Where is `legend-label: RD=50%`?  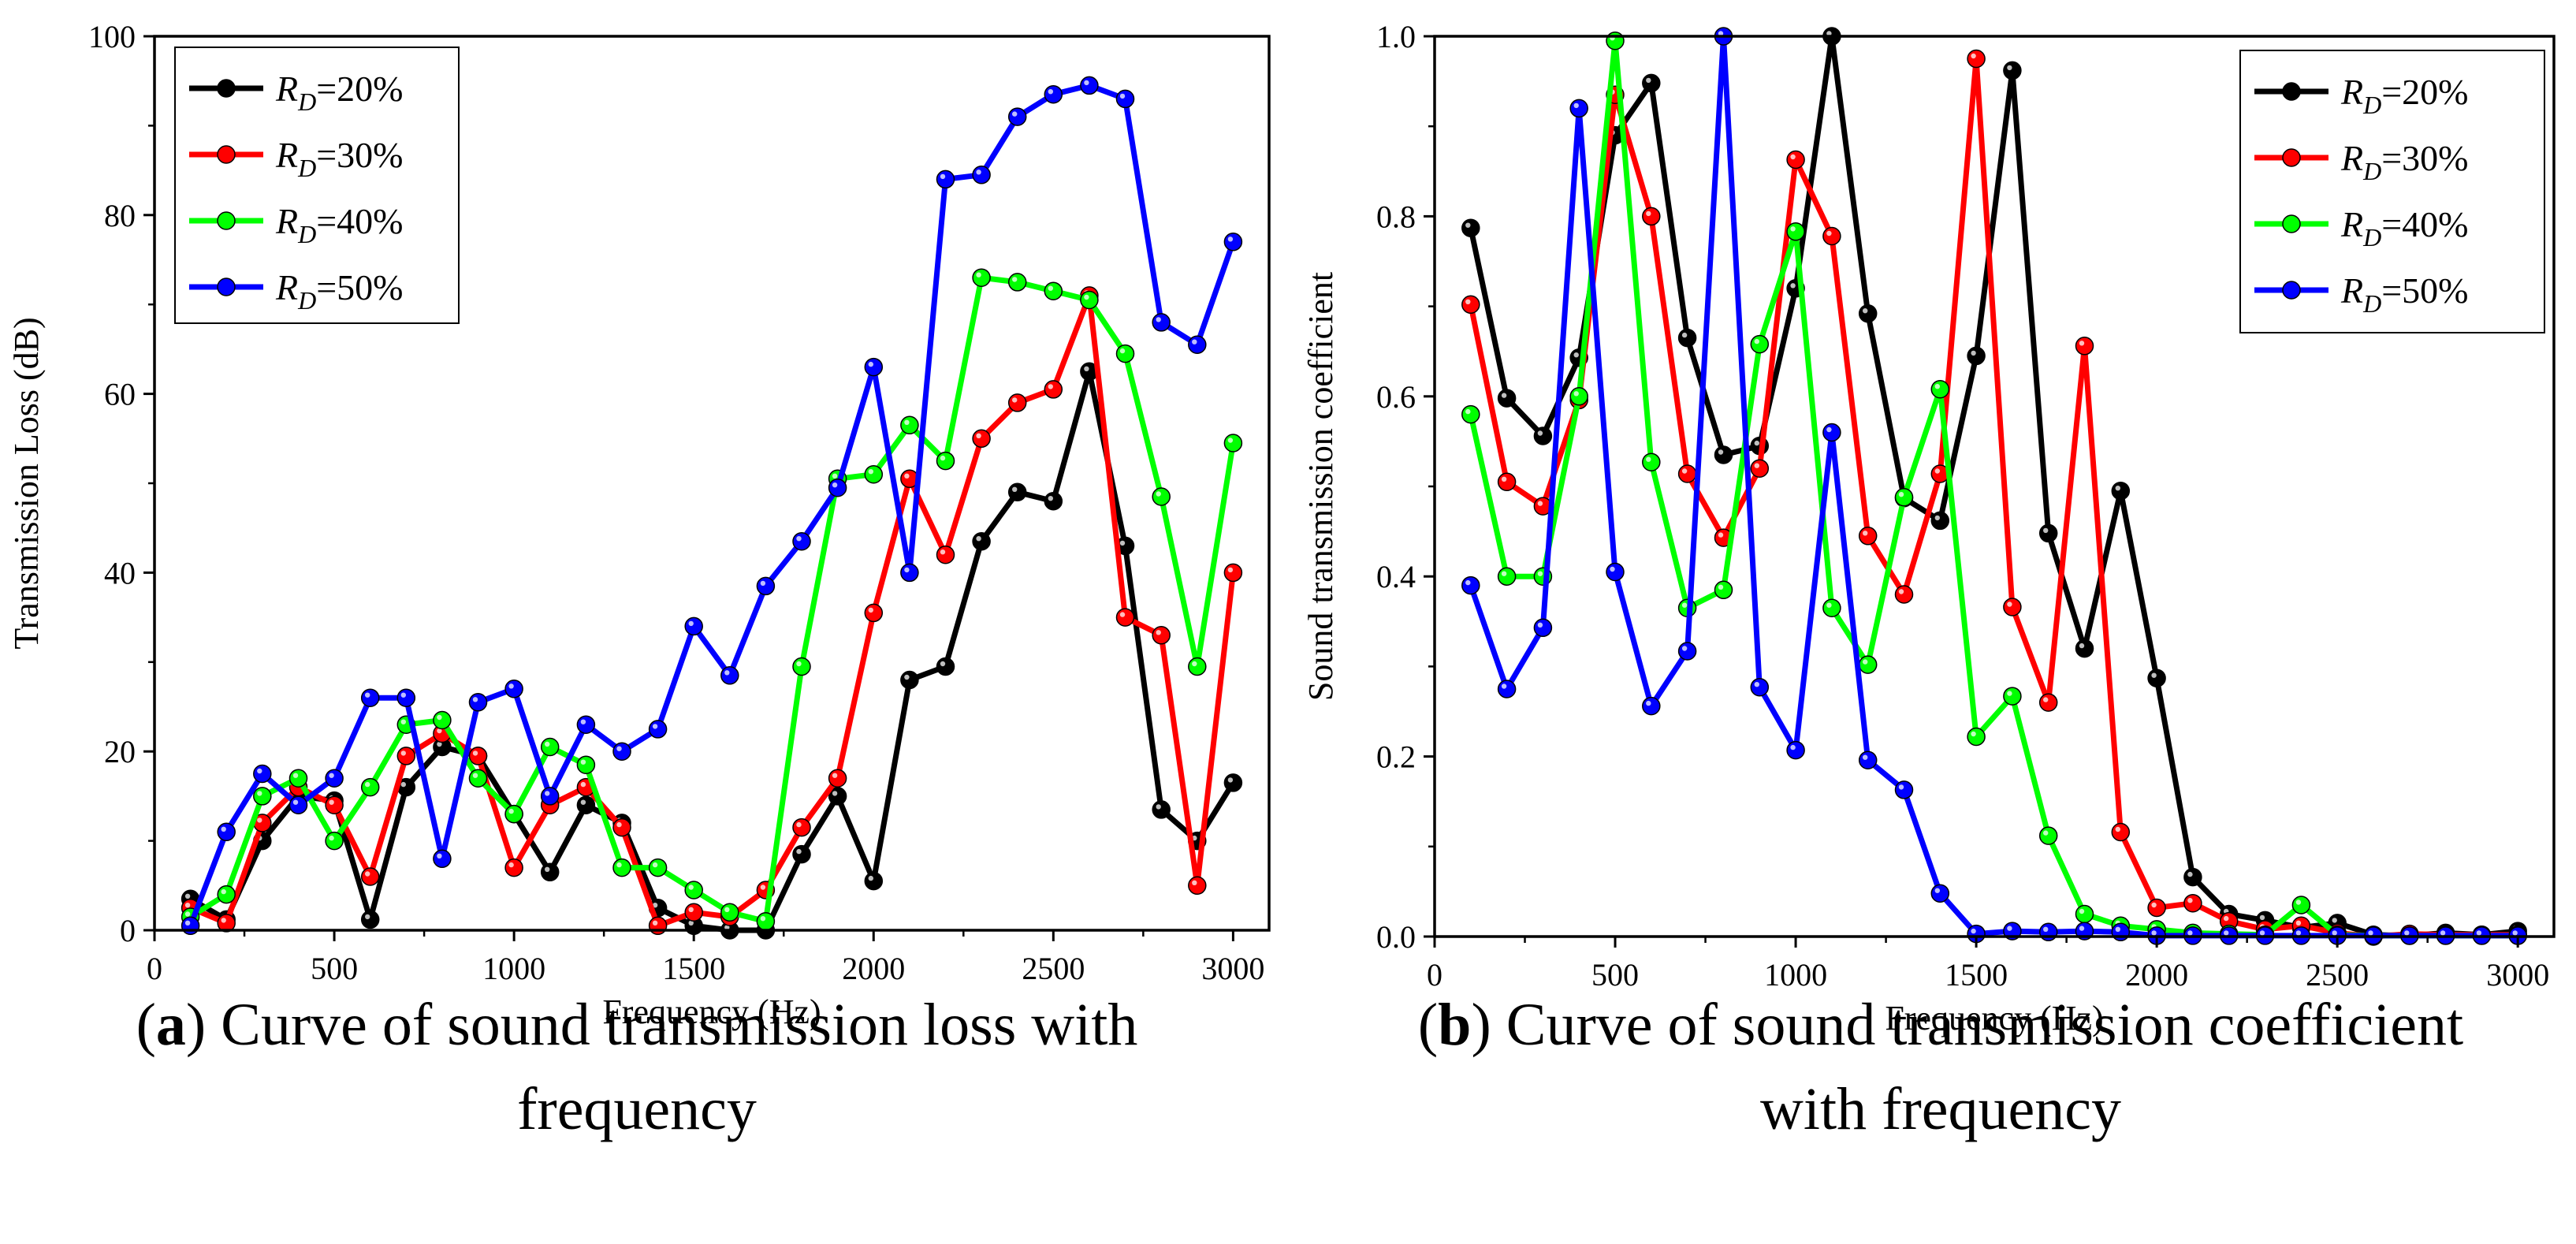 legend-label: RD=50% is located at coordinates (2404, 294).